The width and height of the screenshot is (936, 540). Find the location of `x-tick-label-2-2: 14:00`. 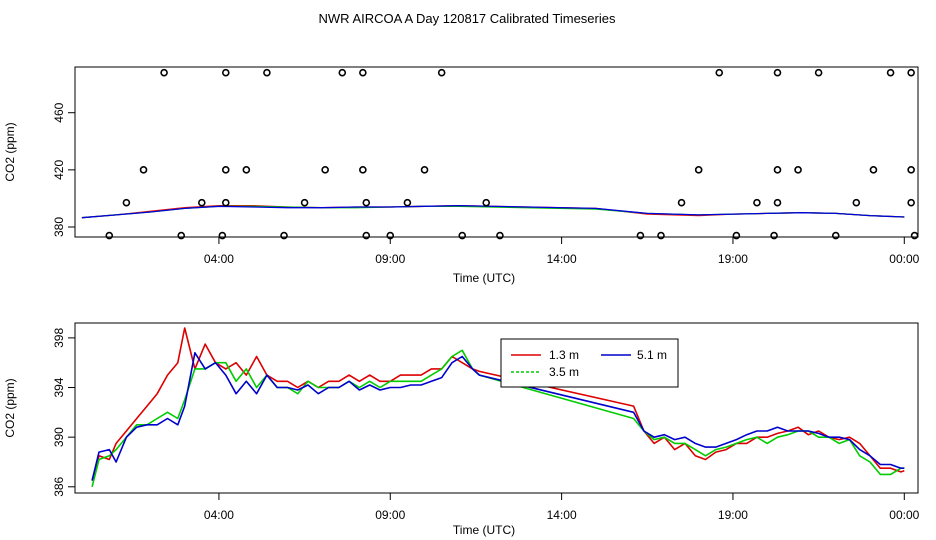

x-tick-label-2-2: 14:00 is located at coordinates (562, 515).